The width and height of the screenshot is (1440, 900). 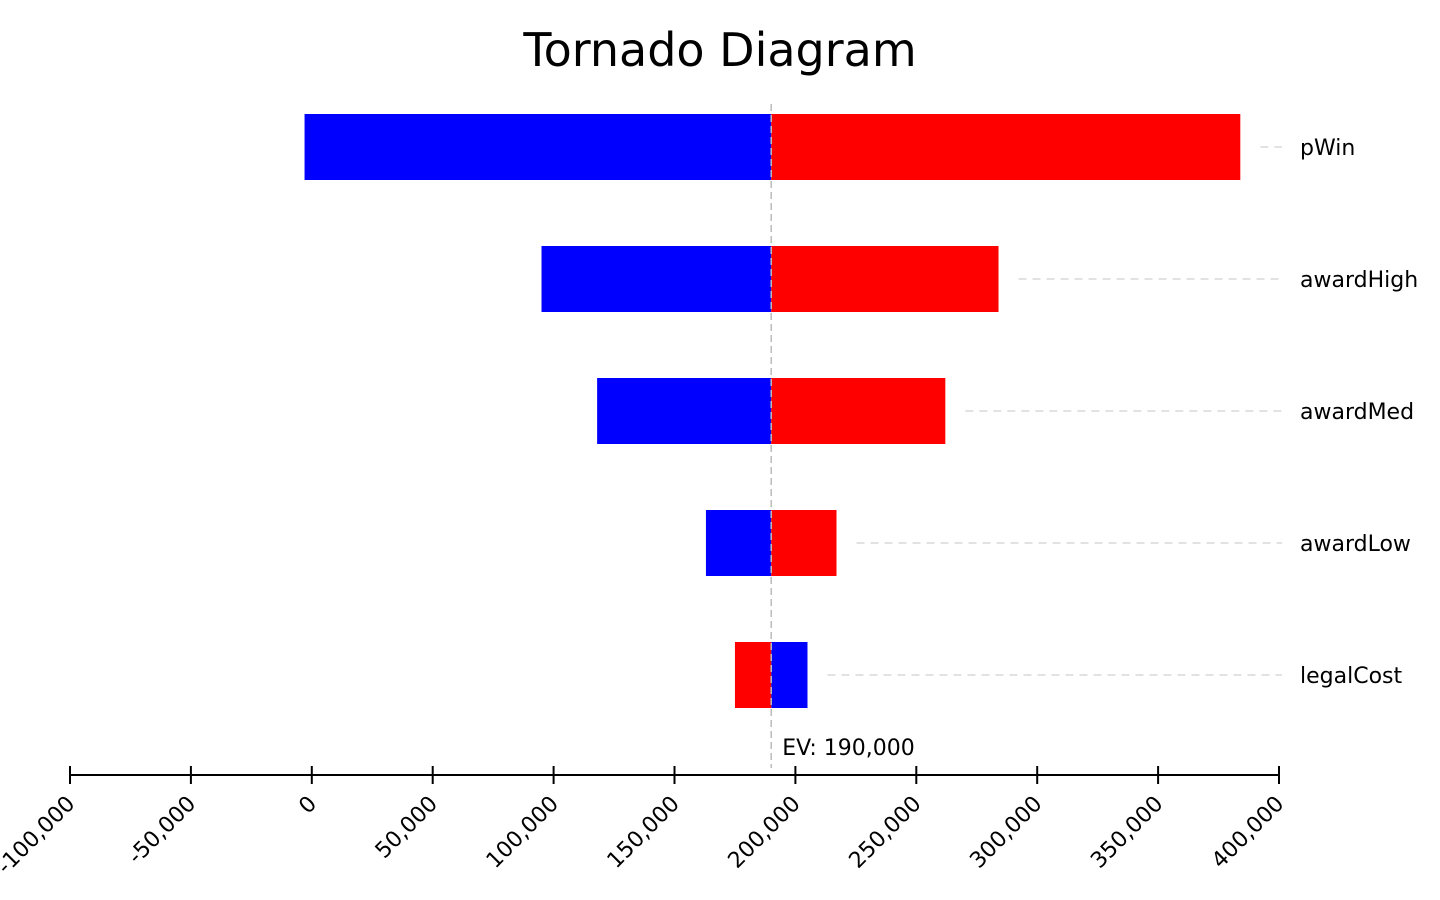 What do you see at coordinates (1248, 833) in the screenshot?
I see `x-tick-label: 400,000` at bounding box center [1248, 833].